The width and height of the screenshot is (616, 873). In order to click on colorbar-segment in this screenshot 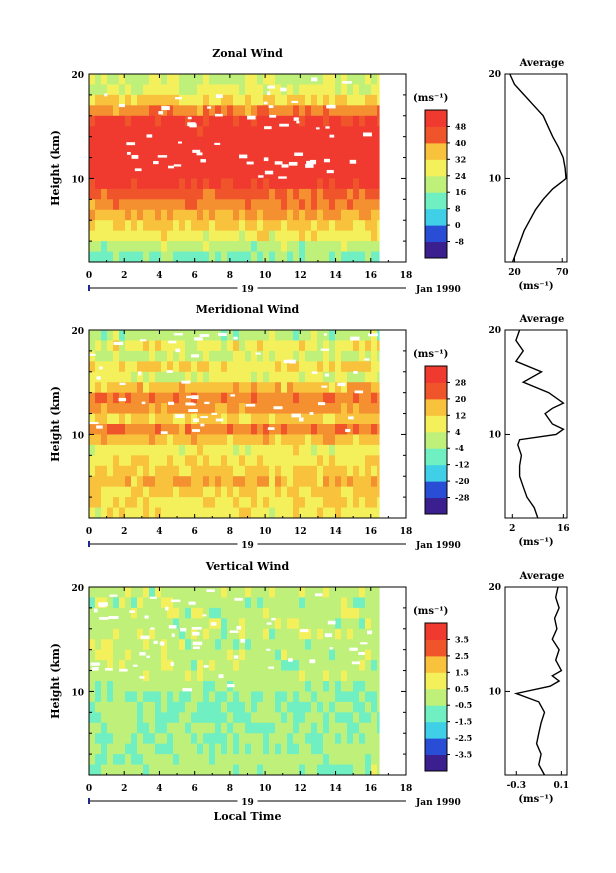, I will do `click(436, 506)`.